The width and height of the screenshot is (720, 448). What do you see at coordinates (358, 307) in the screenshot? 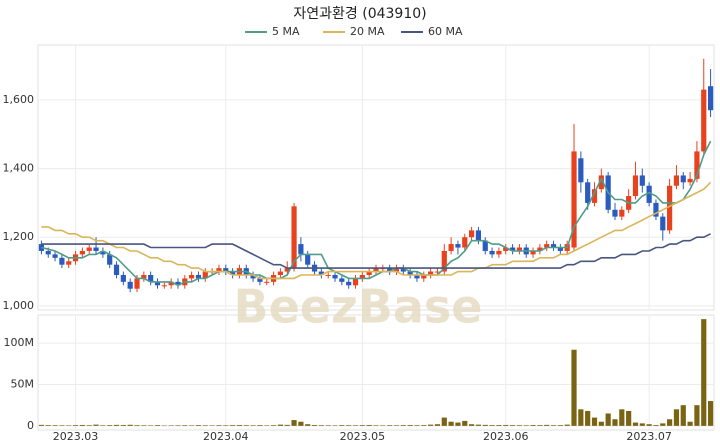
I see `watermark: BeezBase` at bounding box center [358, 307].